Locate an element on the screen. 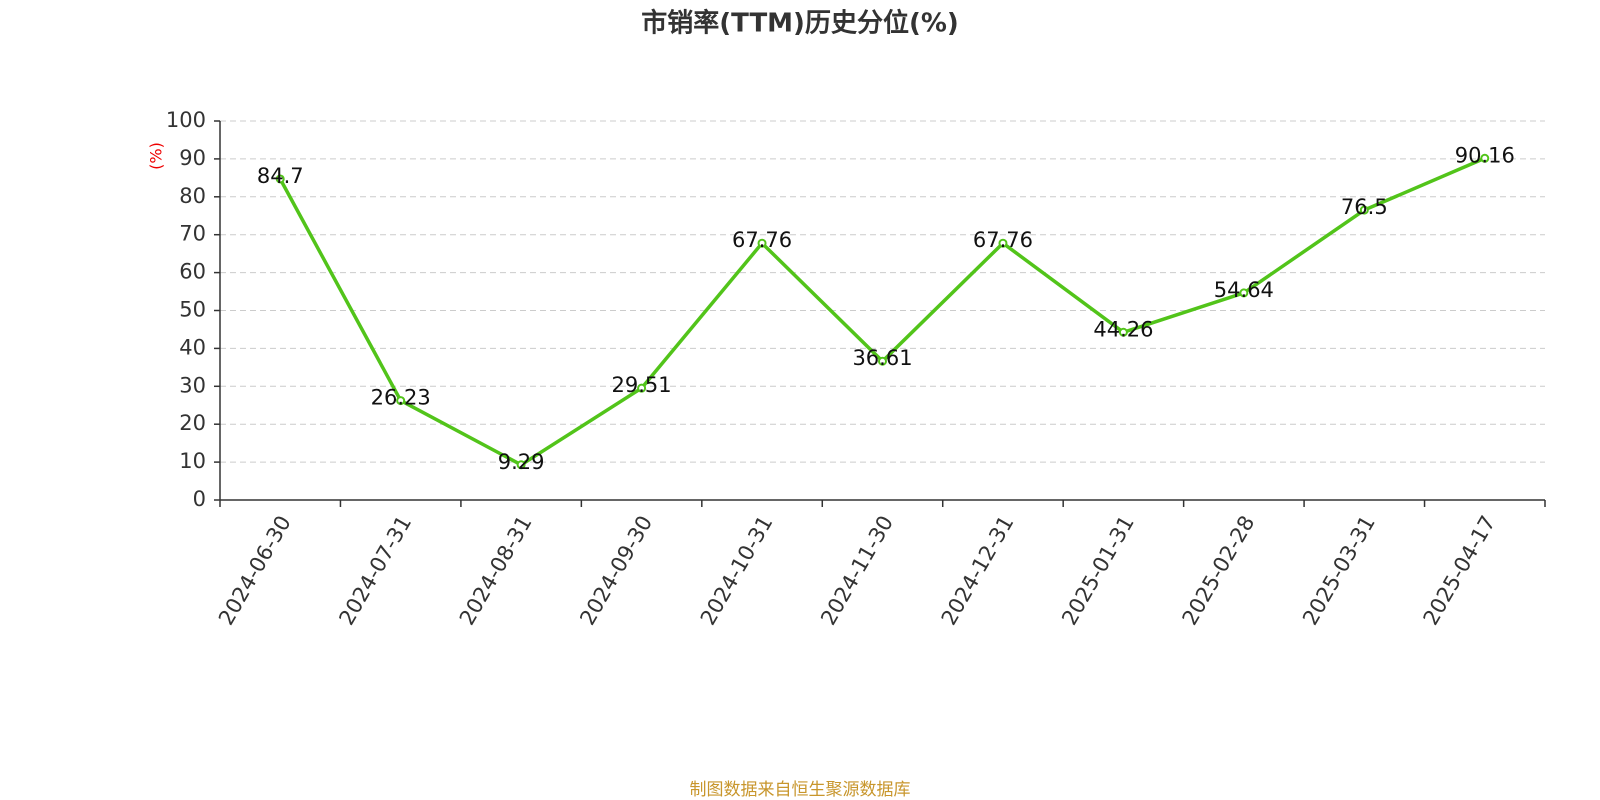  data-label: 90.16 is located at coordinates (1485, 155).